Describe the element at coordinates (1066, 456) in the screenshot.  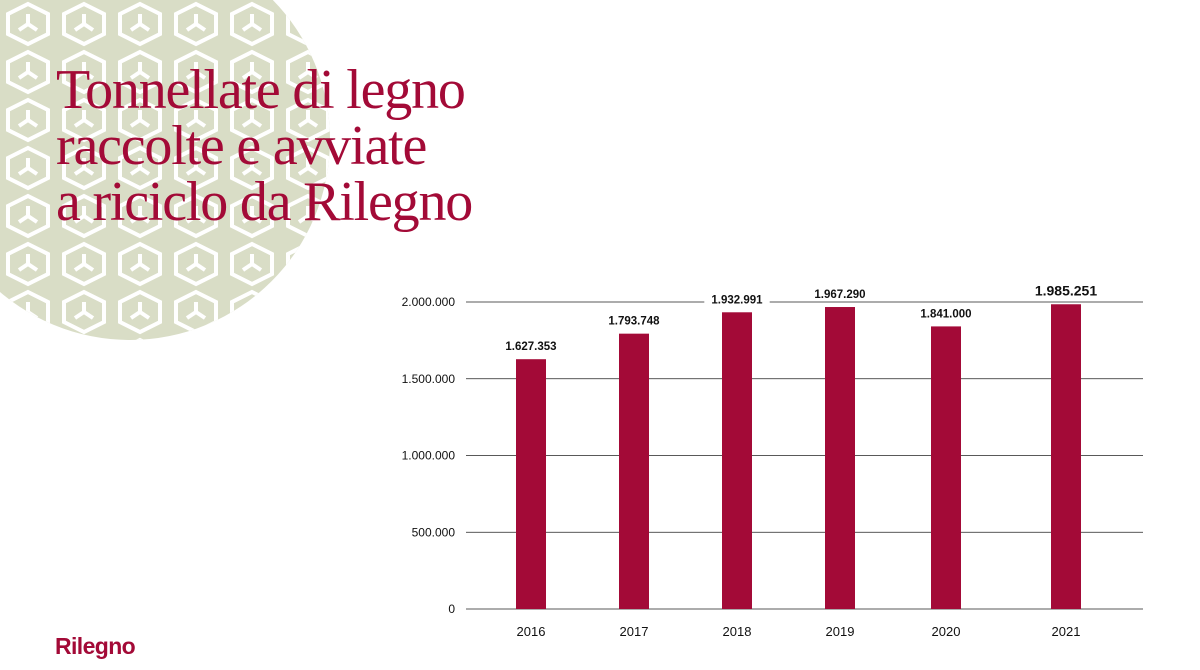
I see `bar-2021` at that location.